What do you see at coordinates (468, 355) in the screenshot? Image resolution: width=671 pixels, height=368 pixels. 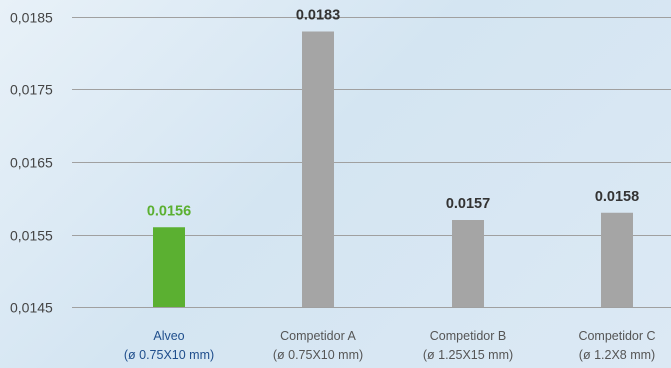 I see `category-detail-label: (ø 1.25X15 mm)` at bounding box center [468, 355].